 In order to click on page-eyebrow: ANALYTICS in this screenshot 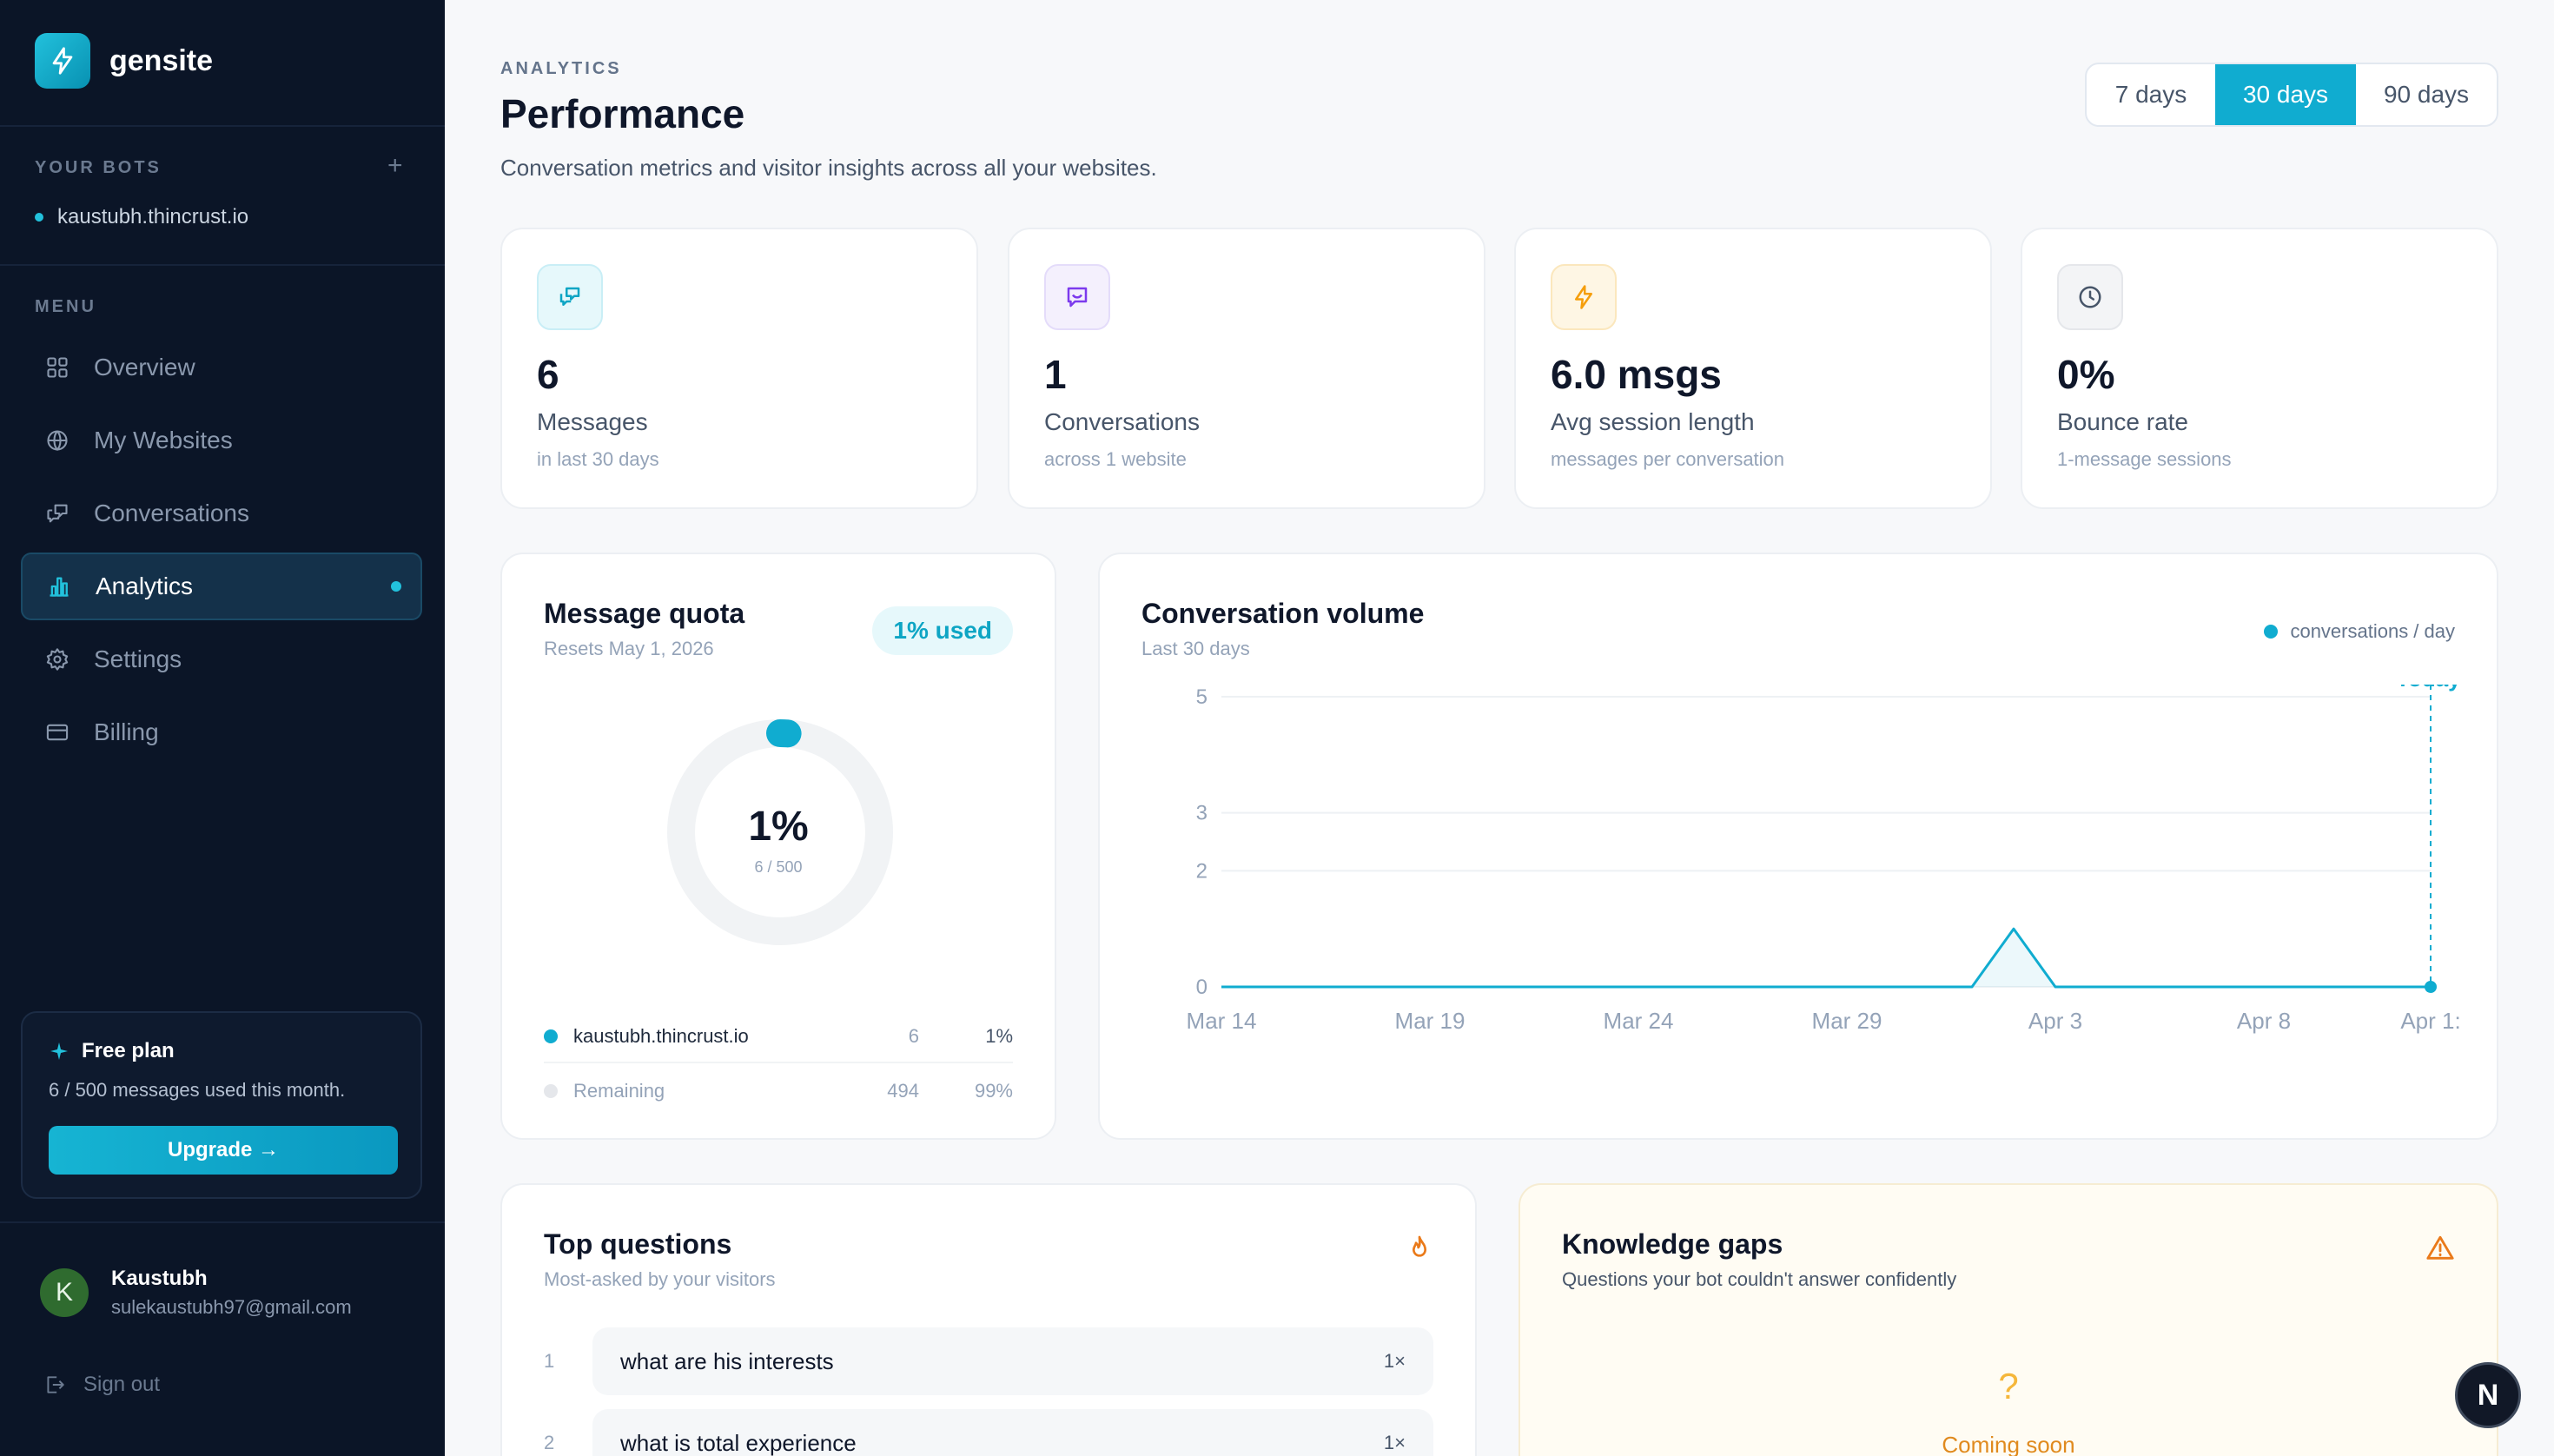, I will do `click(561, 68)`.